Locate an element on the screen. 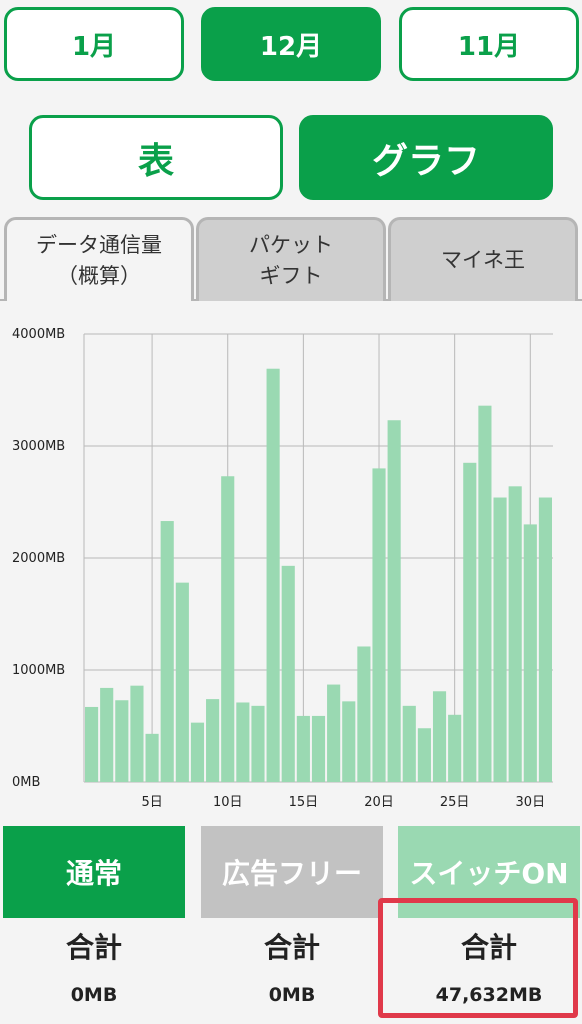 The width and height of the screenshot is (582, 1024). x-tick-label: 20日 is located at coordinates (379, 802).